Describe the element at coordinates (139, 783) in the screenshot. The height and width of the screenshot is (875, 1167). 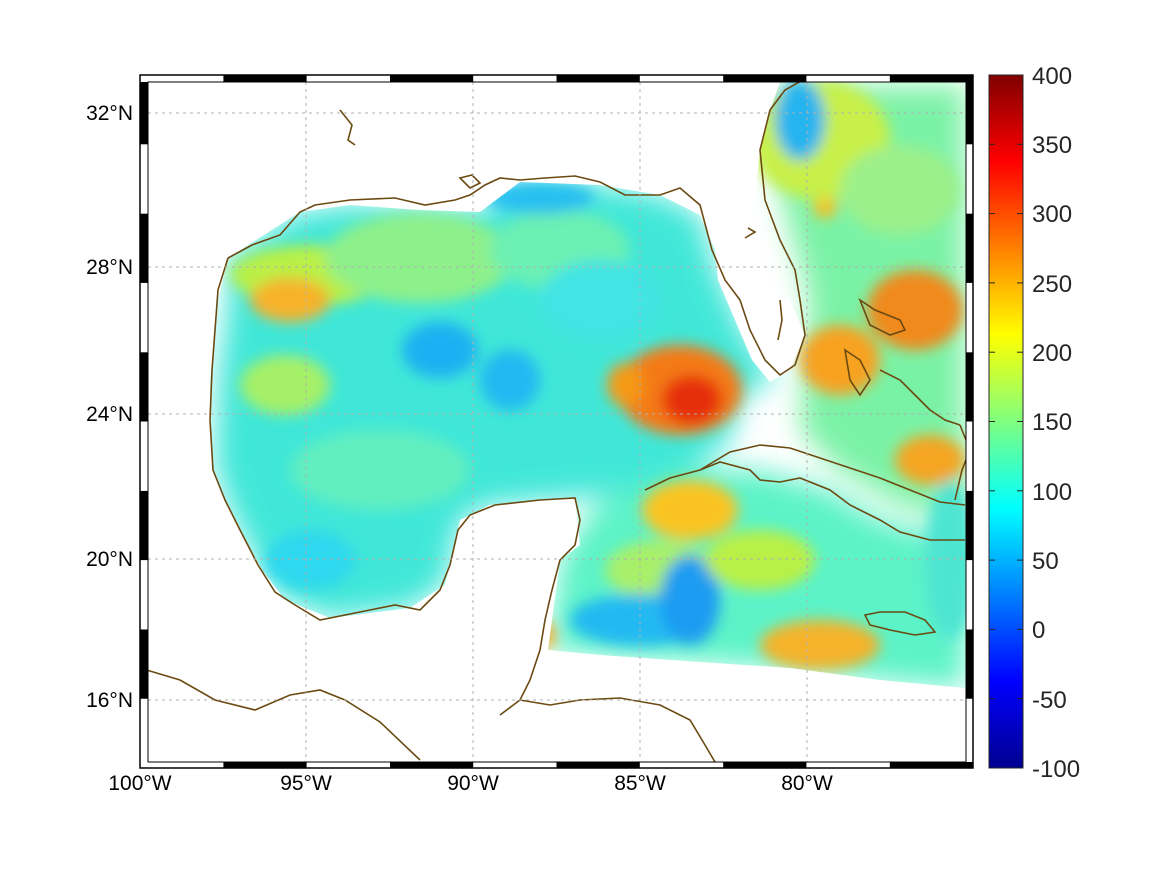
I see `lon-tick-100w: 100°W` at that location.